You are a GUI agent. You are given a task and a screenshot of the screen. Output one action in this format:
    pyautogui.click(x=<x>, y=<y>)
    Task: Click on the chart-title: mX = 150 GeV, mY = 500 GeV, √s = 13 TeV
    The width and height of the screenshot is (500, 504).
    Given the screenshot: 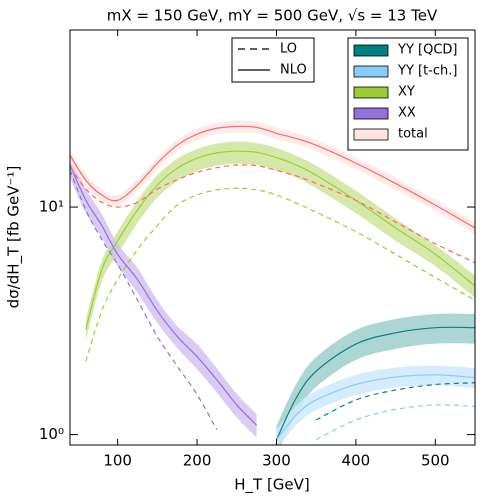 What is the action you would take?
    pyautogui.click(x=272, y=16)
    